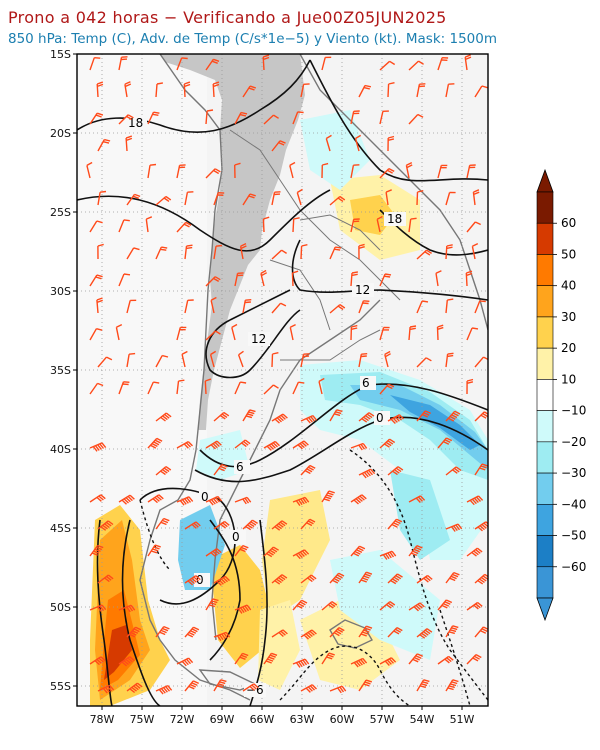  Describe the element at coordinates (258, 339) in the screenshot. I see `contour-label: 12` at that location.